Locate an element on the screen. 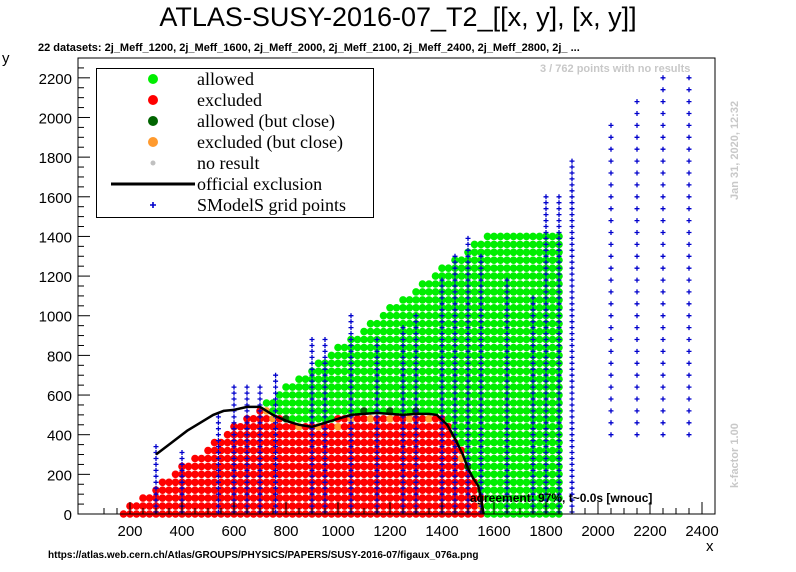 The height and width of the screenshot is (572, 796). excluded-marker-icon is located at coordinates (153, 100).